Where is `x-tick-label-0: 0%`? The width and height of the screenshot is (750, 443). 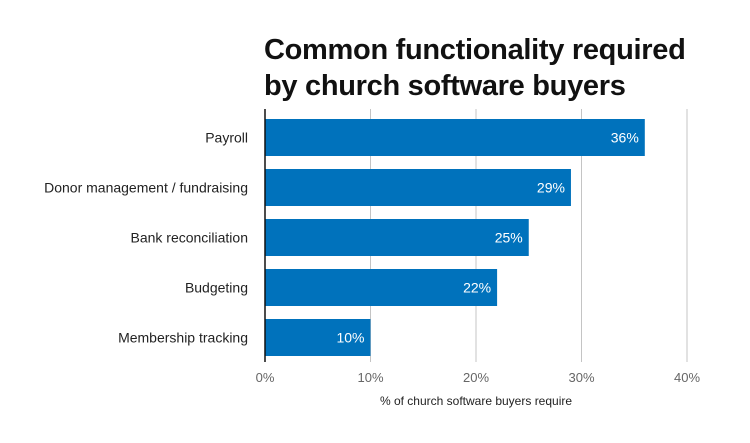
x-tick-label-0: 0% is located at coordinates (265, 377).